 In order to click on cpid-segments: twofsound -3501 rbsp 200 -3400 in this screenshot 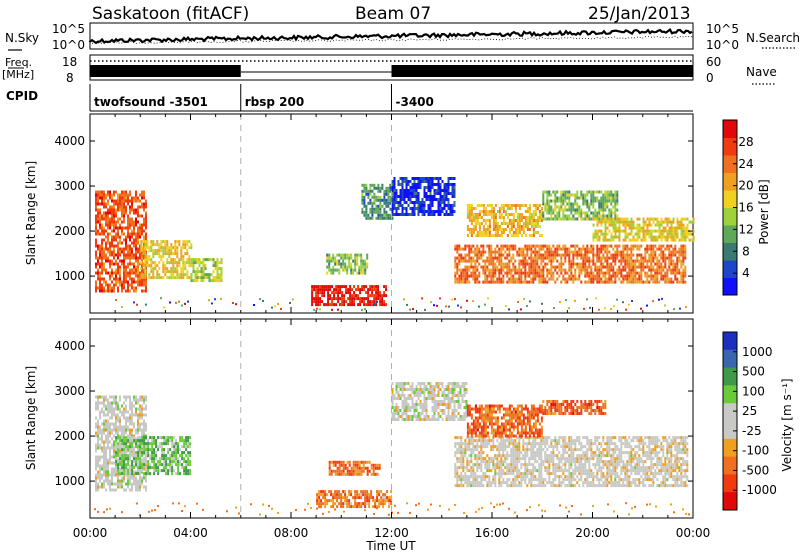, I will do `click(261, 97)`.